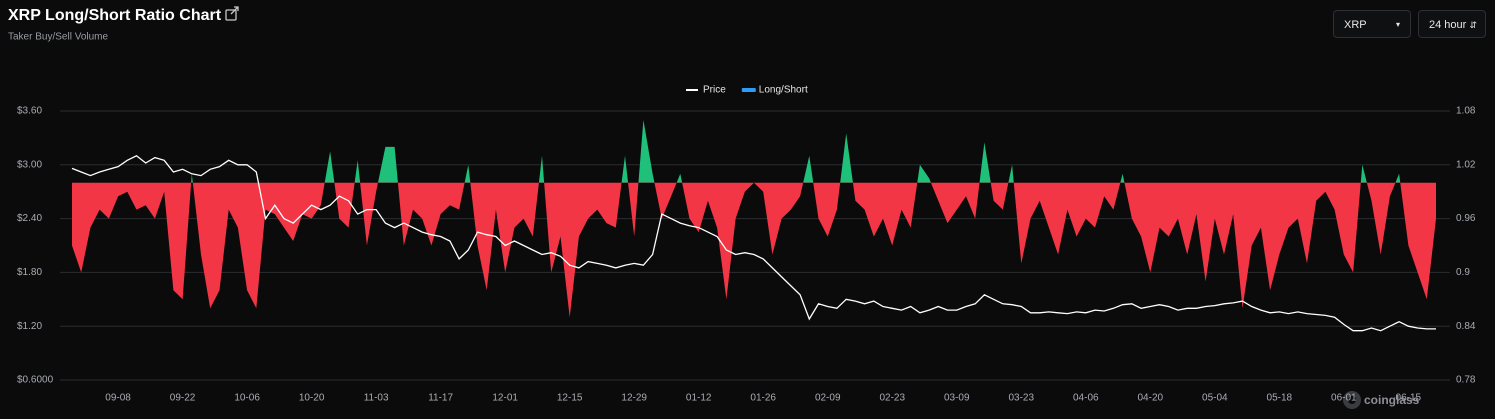 Image resolution: width=1495 pixels, height=419 pixels. Describe the element at coordinates (1086, 398) in the screenshot. I see `x-tick-label: 04-06` at that location.